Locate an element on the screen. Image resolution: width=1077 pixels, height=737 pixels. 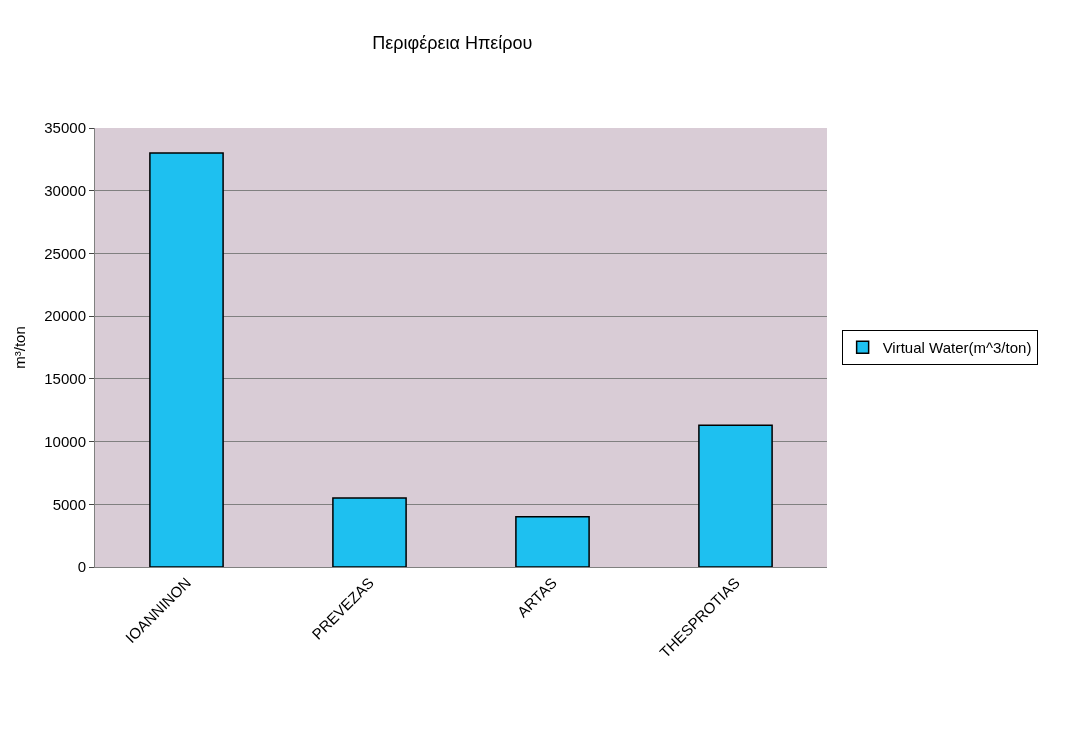
chart-title: Περιφέρεια Ηπείρου is located at coordinates (452, 43).